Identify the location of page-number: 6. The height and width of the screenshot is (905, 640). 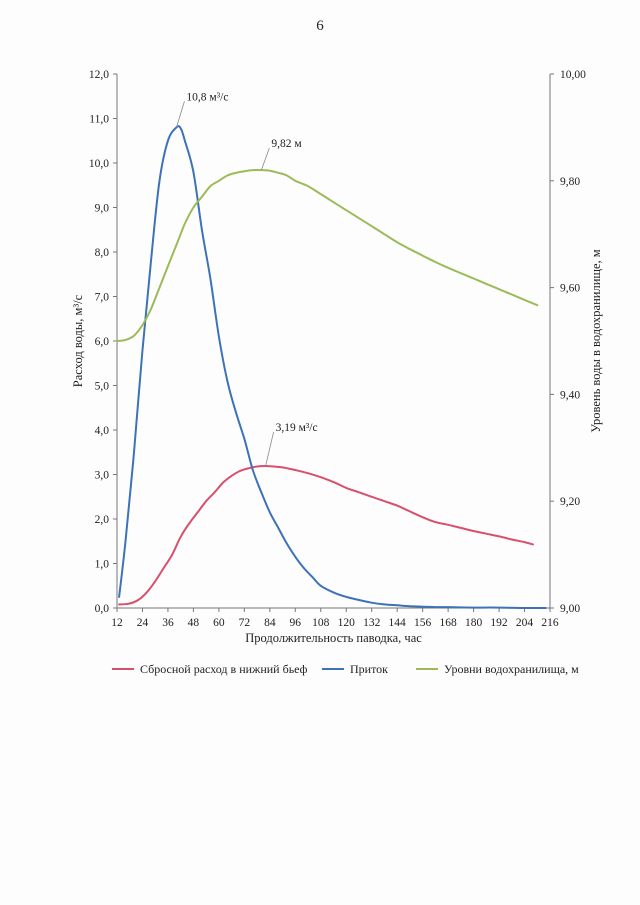
(320, 26).